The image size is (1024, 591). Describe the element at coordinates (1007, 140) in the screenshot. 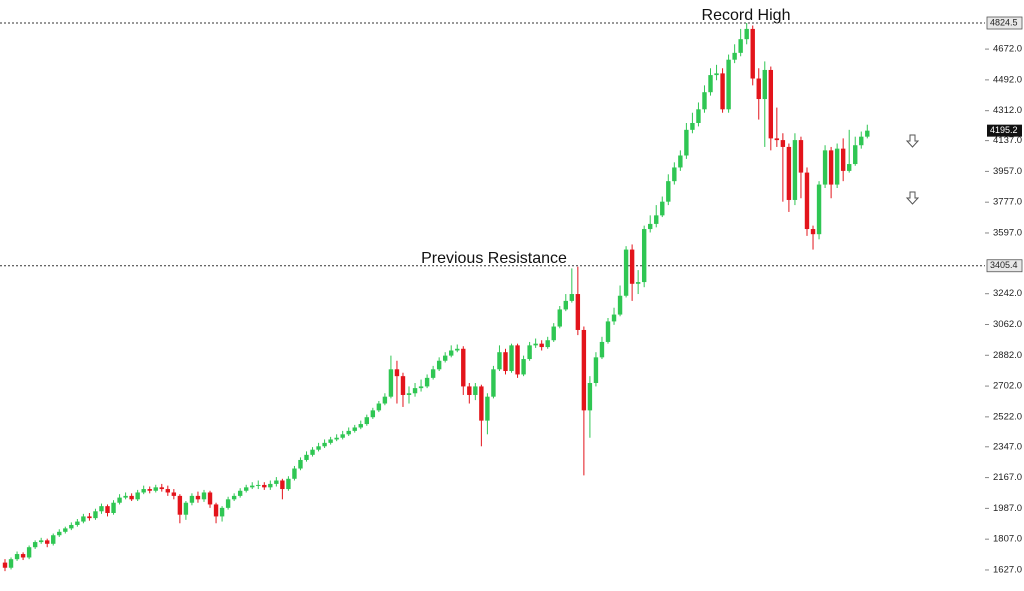

I see `y-tick-label: 4137.0` at that location.